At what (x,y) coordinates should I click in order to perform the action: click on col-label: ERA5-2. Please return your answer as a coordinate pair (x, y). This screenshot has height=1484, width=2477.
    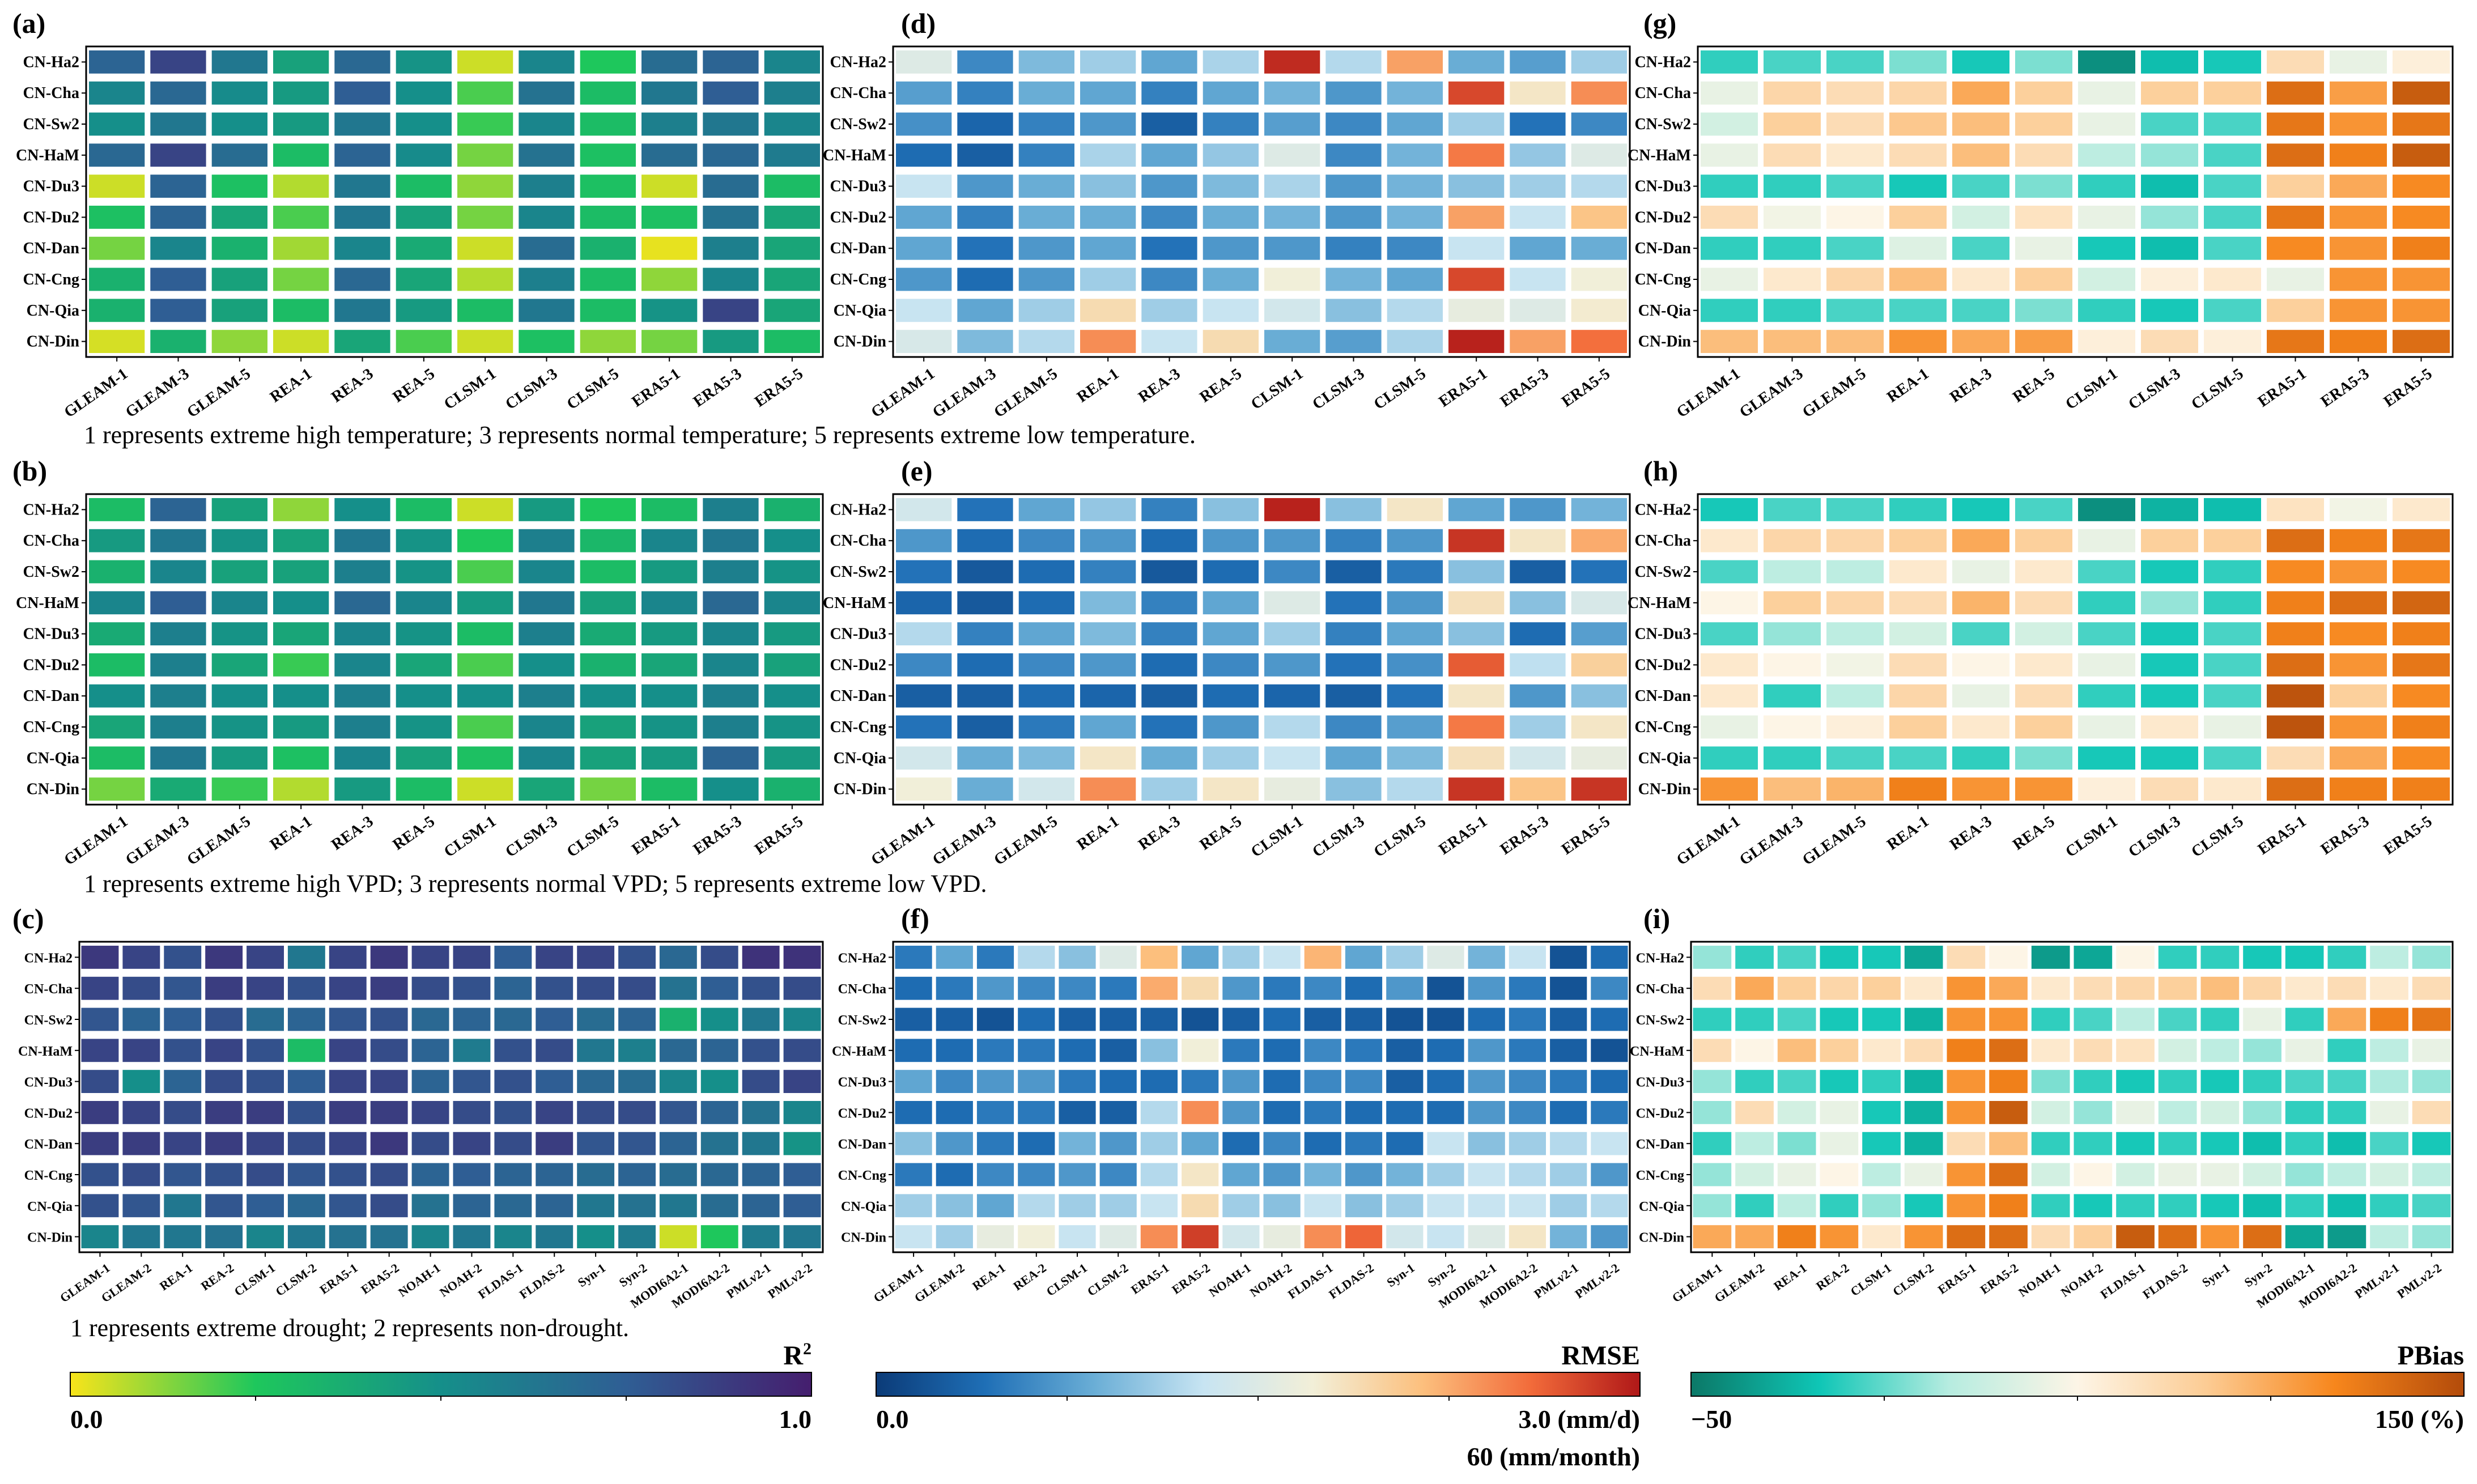
    Looking at the image, I should click on (379, 1279).